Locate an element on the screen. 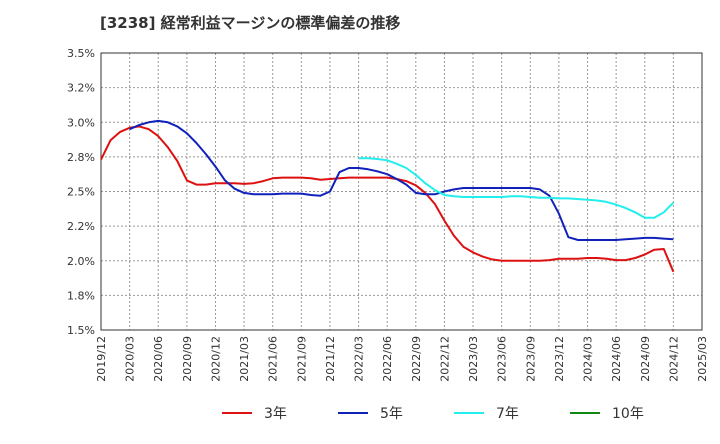 The image size is (720, 444). y-tick-label: 2.8% is located at coordinates (81, 157).